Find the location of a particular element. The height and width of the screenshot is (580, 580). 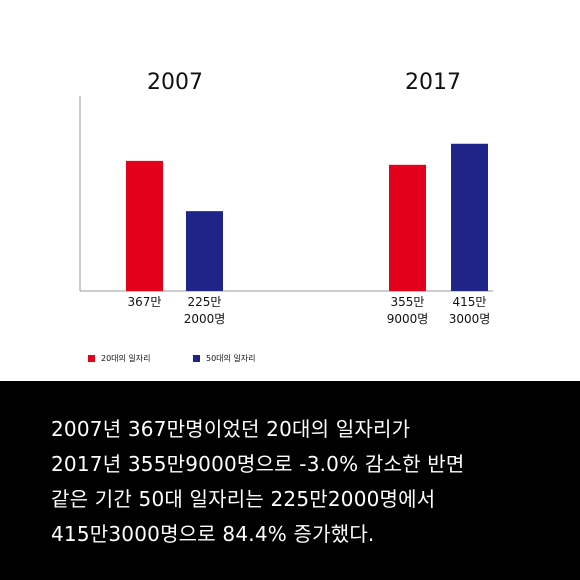

legend-swatch-20s is located at coordinates (91, 358).